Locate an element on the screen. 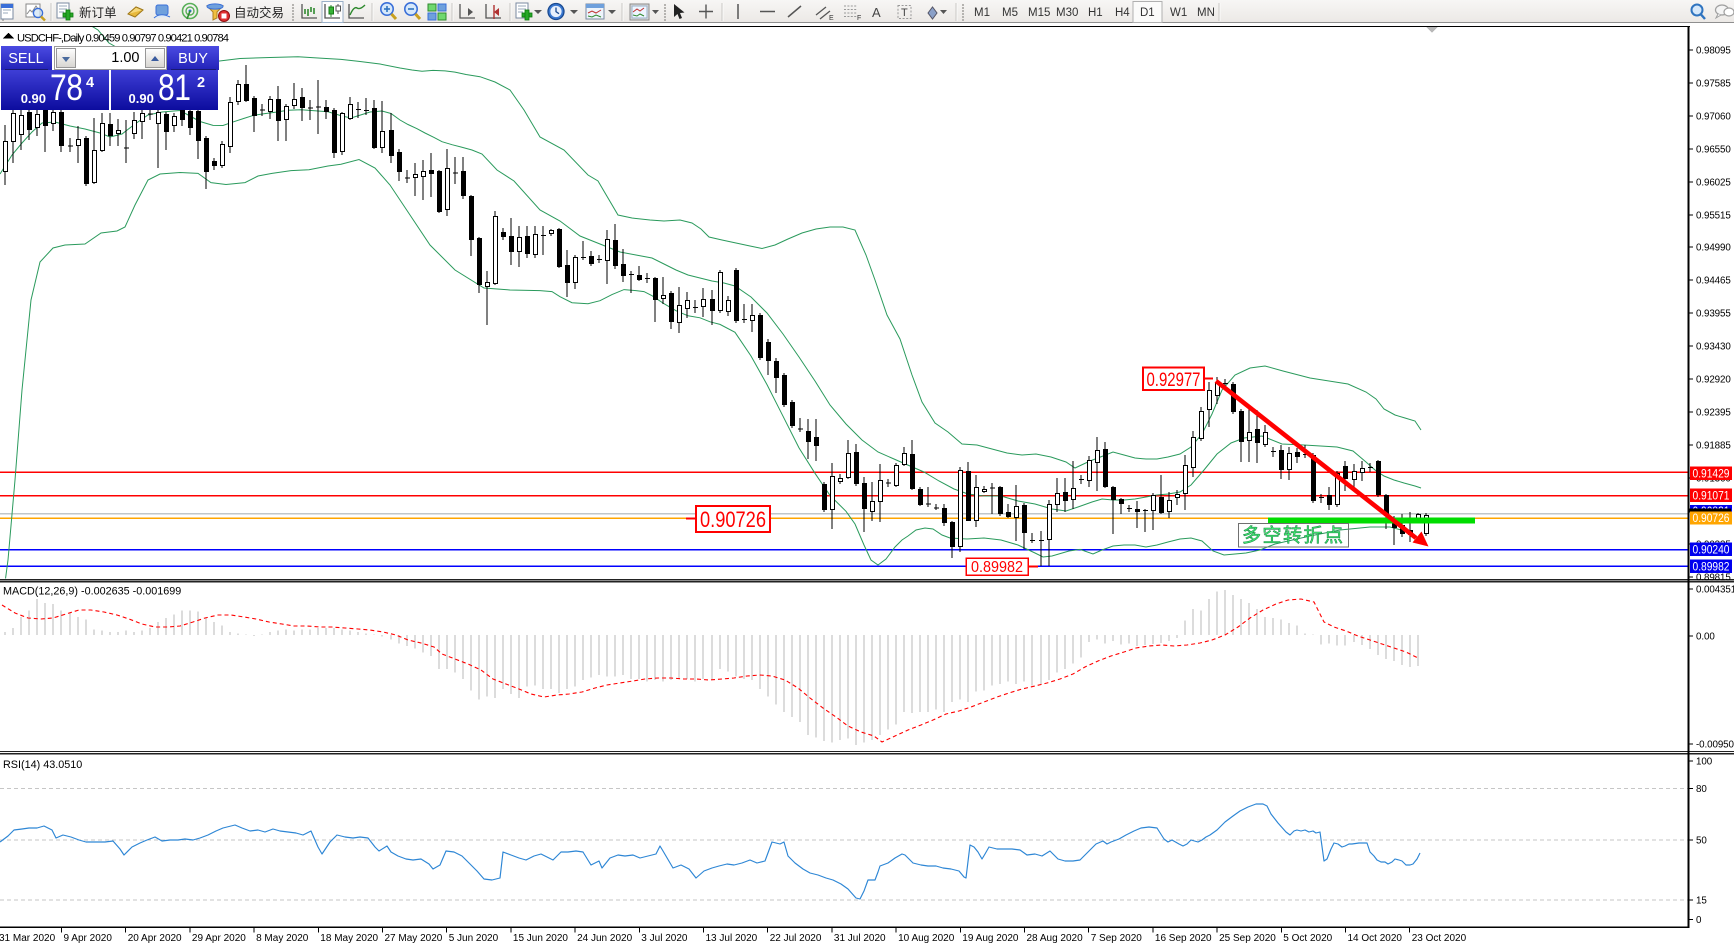 The image size is (1734, 946). svg-text: 20 Apr 2020 is located at coordinates (155, 938).